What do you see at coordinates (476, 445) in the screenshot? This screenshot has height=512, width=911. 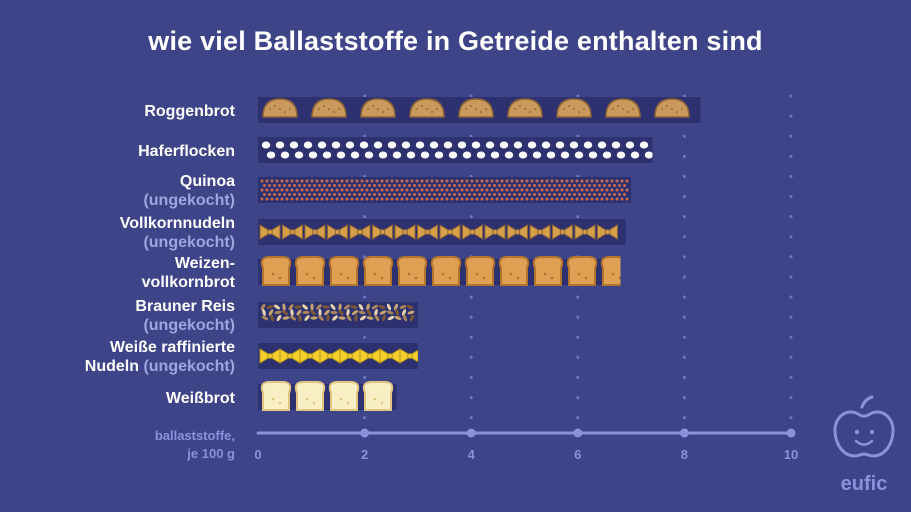 I see `x-axis: 0 2 4 6 8 10 ballaststoffe, je 100 g` at bounding box center [476, 445].